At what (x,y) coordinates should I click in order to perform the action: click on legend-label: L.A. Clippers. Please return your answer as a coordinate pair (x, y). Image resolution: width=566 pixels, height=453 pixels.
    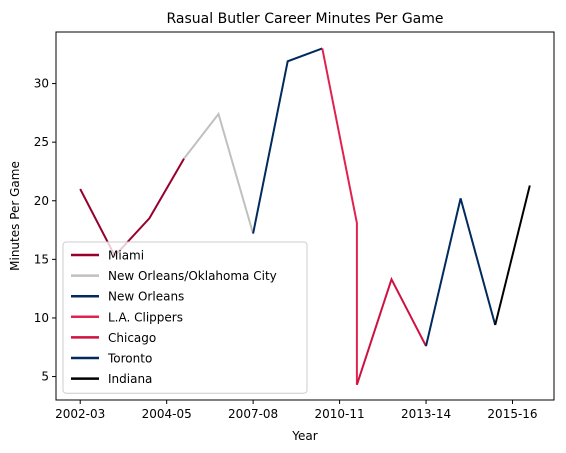
    Looking at the image, I should click on (145, 317).